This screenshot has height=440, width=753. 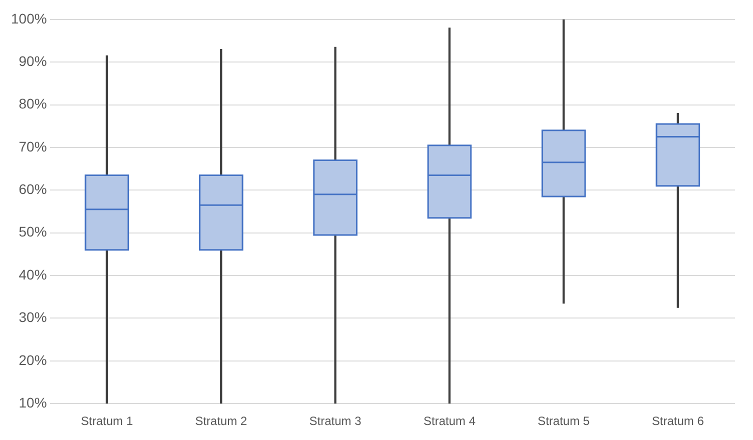 I want to click on y-tick-label: 80%, so click(x=32, y=104).